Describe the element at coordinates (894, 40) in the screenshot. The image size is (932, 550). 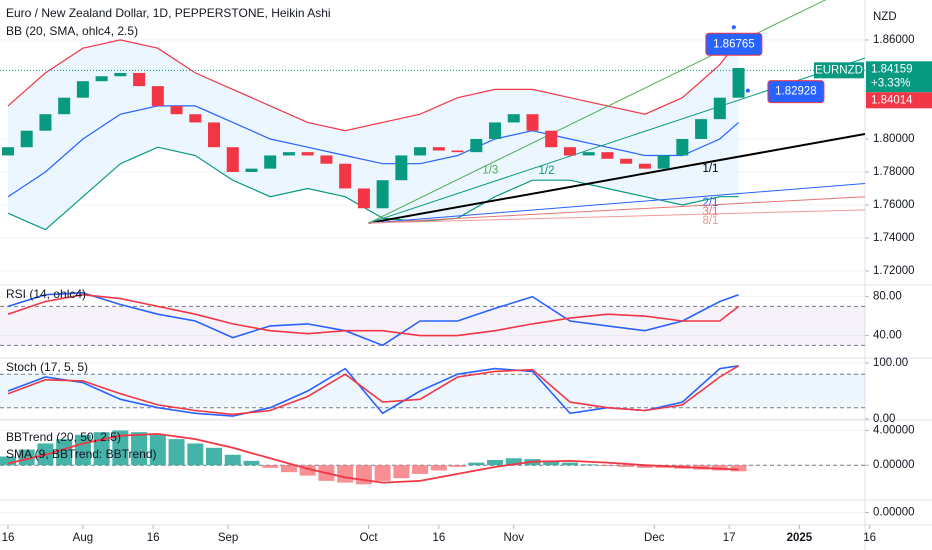
I see `y-tick-label: 1.86000` at that location.